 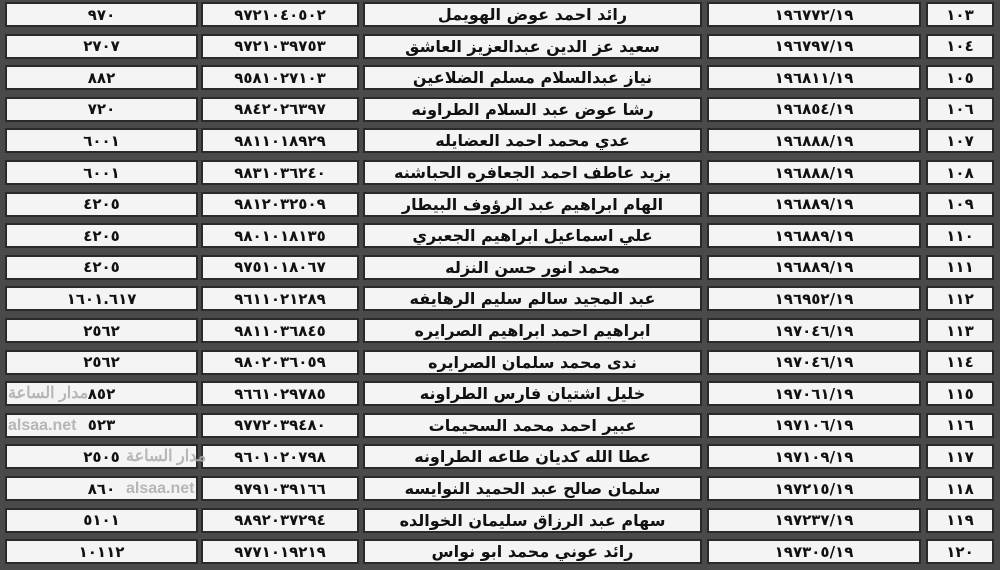 What do you see at coordinates (532, 299) in the screenshot?
I see `cell-name: عبد المجيد سالم سليم الرهايفه` at bounding box center [532, 299].